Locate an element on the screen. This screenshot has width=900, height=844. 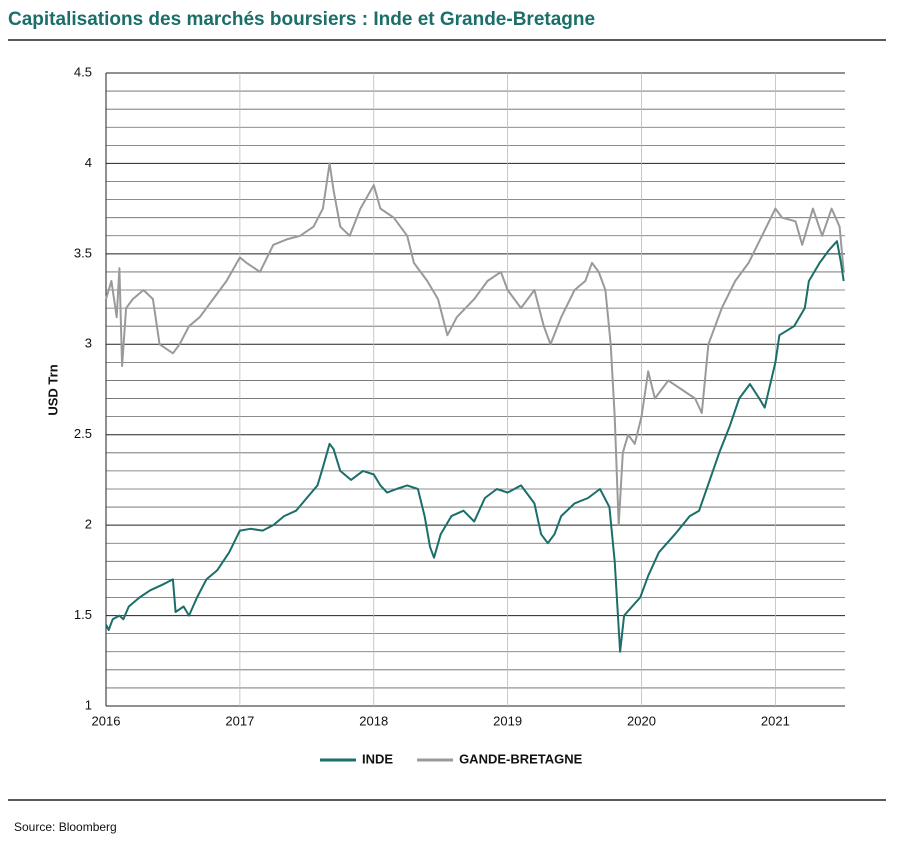
y-axis-label: USD Trn is located at coordinates (52, 389).